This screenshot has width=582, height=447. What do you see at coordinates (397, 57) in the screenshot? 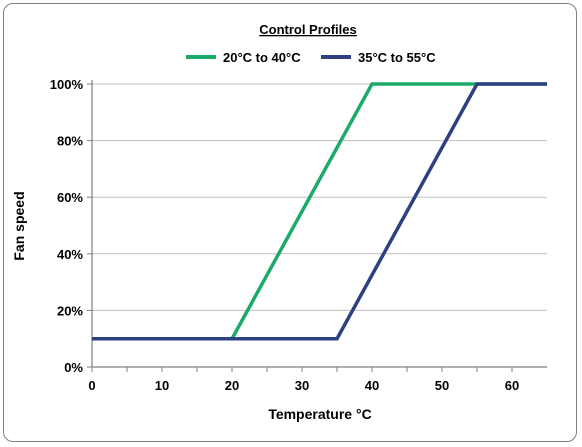
I see `legend-label-series-2: 35°C to 55°C` at bounding box center [397, 57].